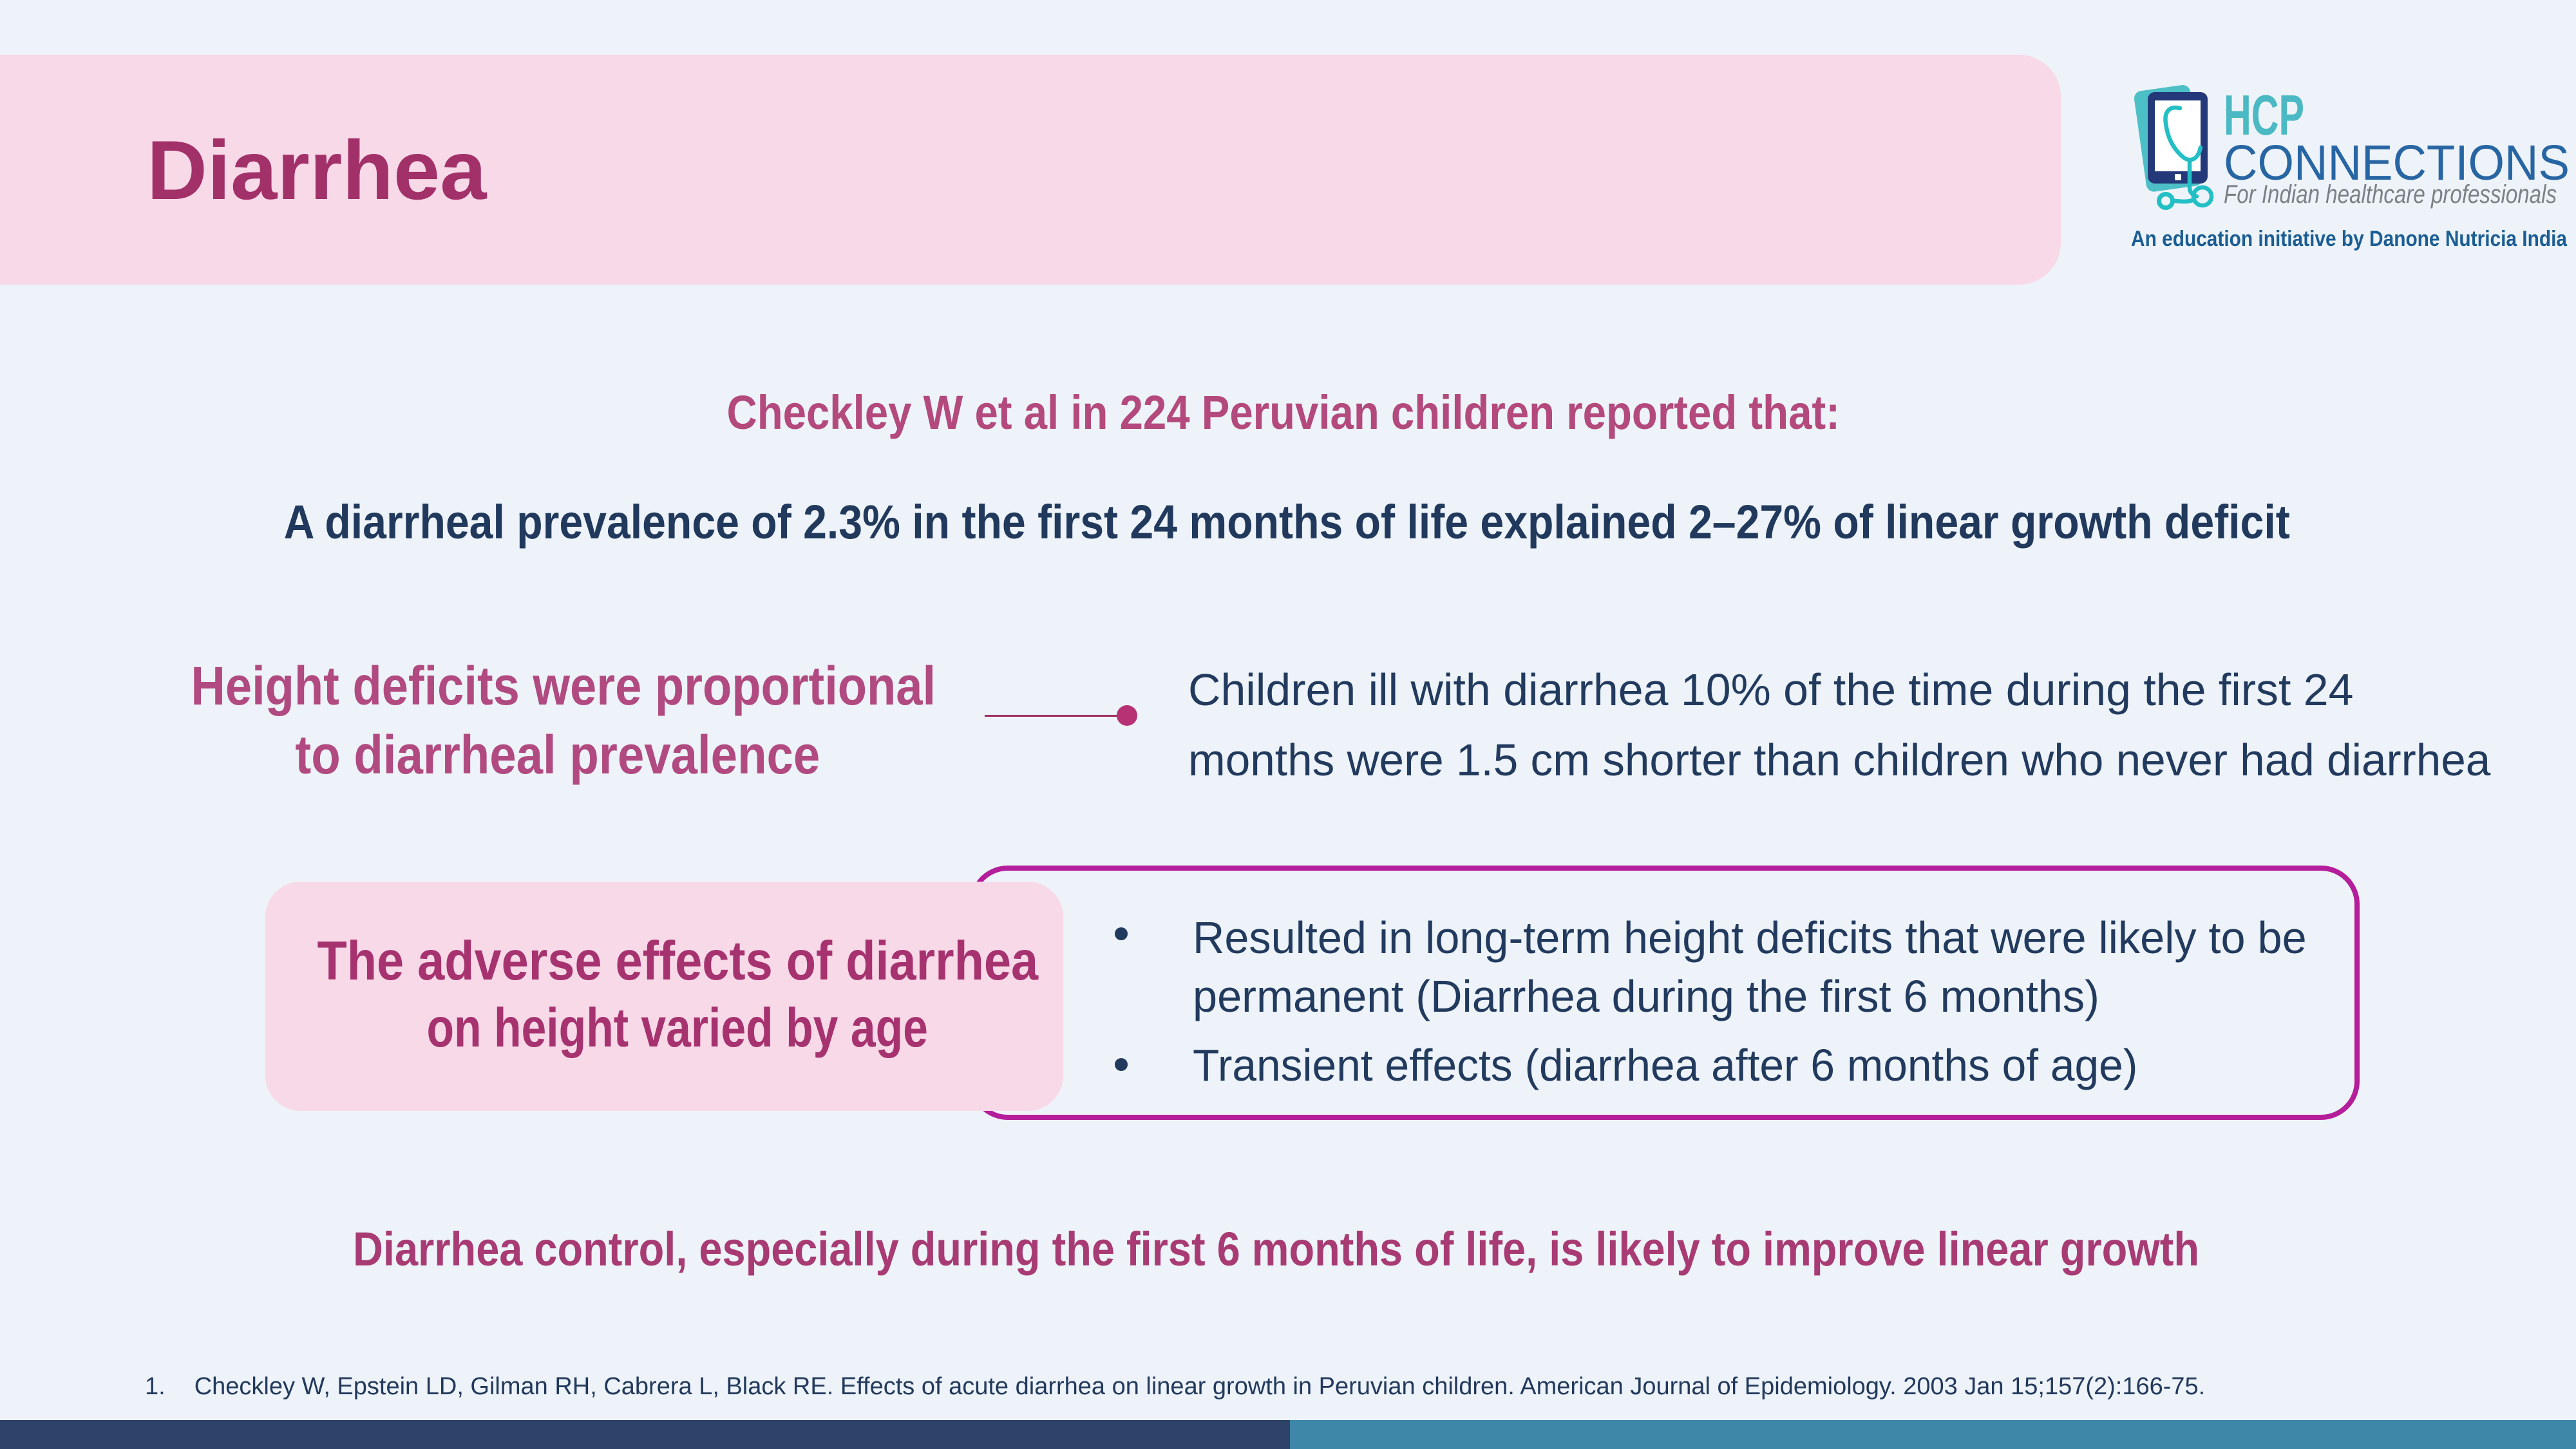 This screenshot has height=1449, width=2576. What do you see at coordinates (2397, 163) in the screenshot?
I see `svg-text: CONNECTIONS` at bounding box center [2397, 163].